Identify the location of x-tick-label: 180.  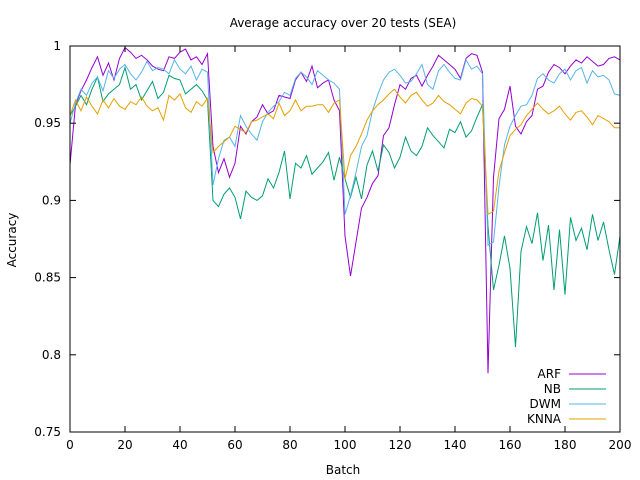
(565, 445).